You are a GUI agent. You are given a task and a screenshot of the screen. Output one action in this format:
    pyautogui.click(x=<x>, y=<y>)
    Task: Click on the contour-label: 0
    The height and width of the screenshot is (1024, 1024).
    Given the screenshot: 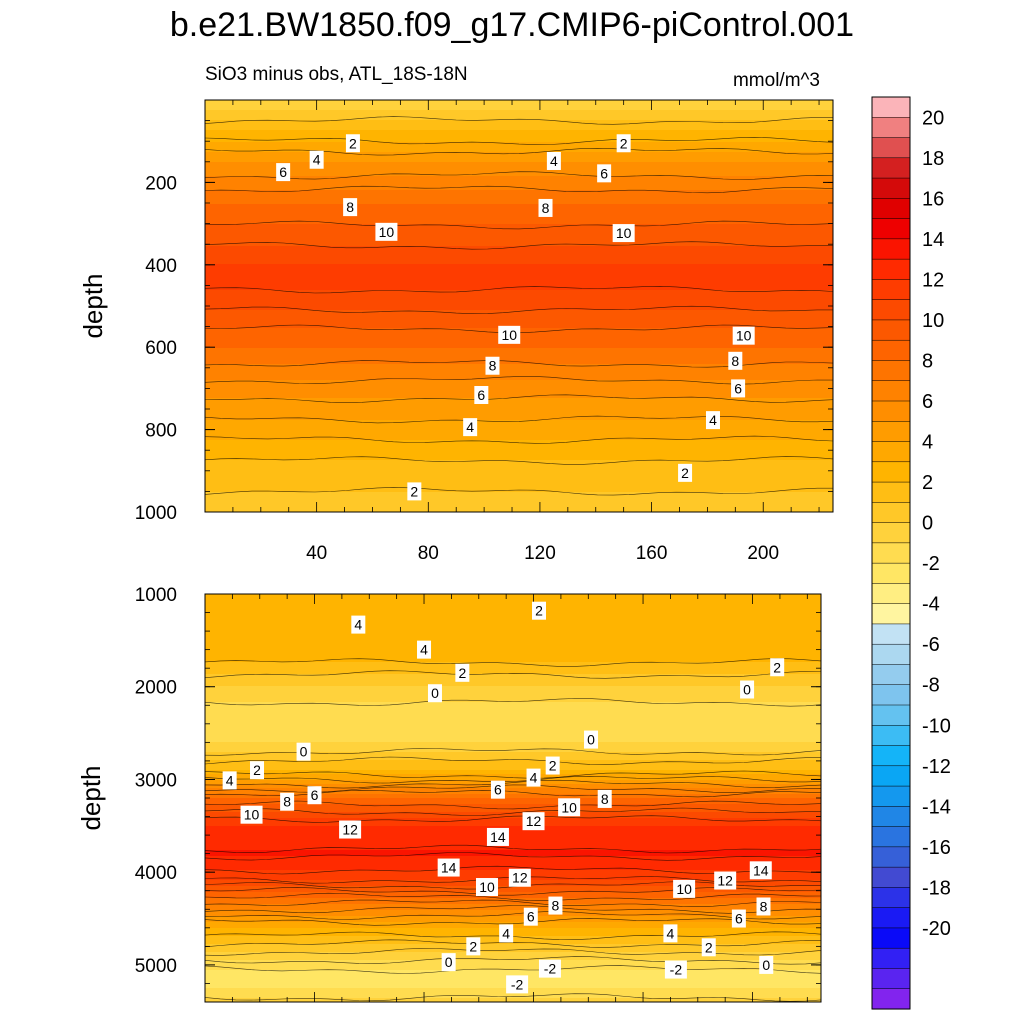 What is the action you would take?
    pyautogui.click(x=435, y=693)
    